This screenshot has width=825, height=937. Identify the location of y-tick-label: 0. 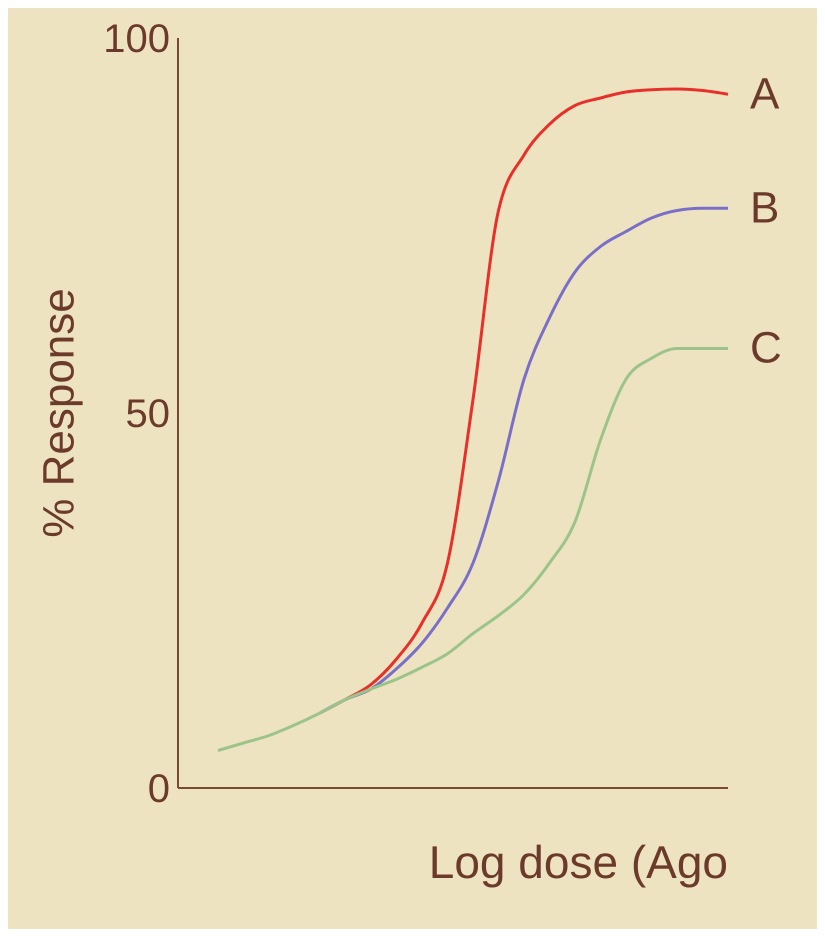
(159, 789).